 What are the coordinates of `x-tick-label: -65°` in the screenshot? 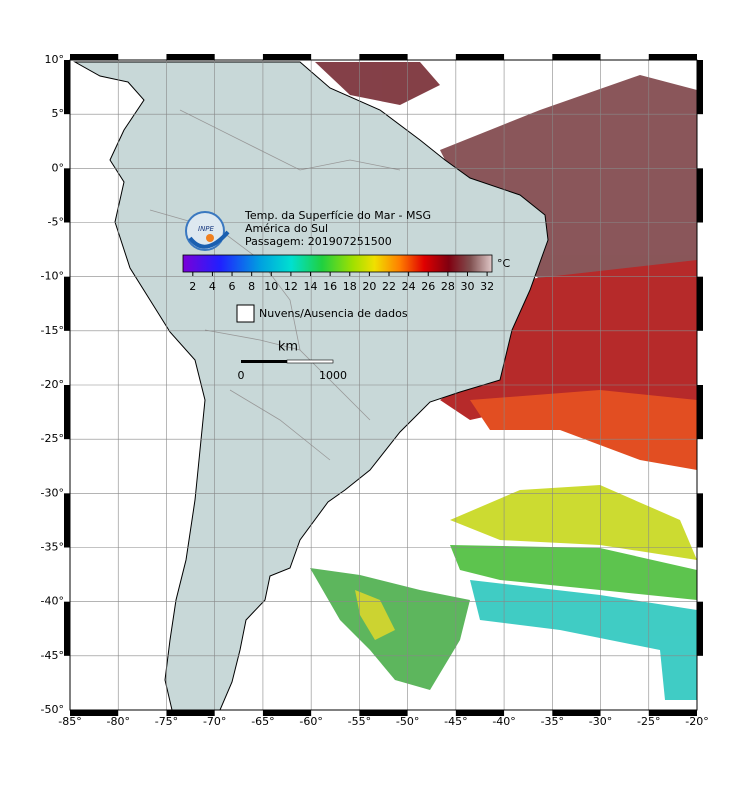 It's located at (262, 721).